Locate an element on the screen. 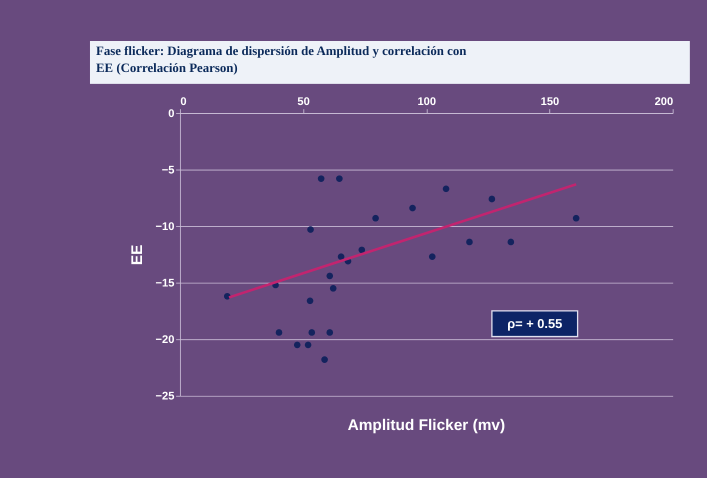  annotation: ρ= + 0.55 is located at coordinates (534, 323).